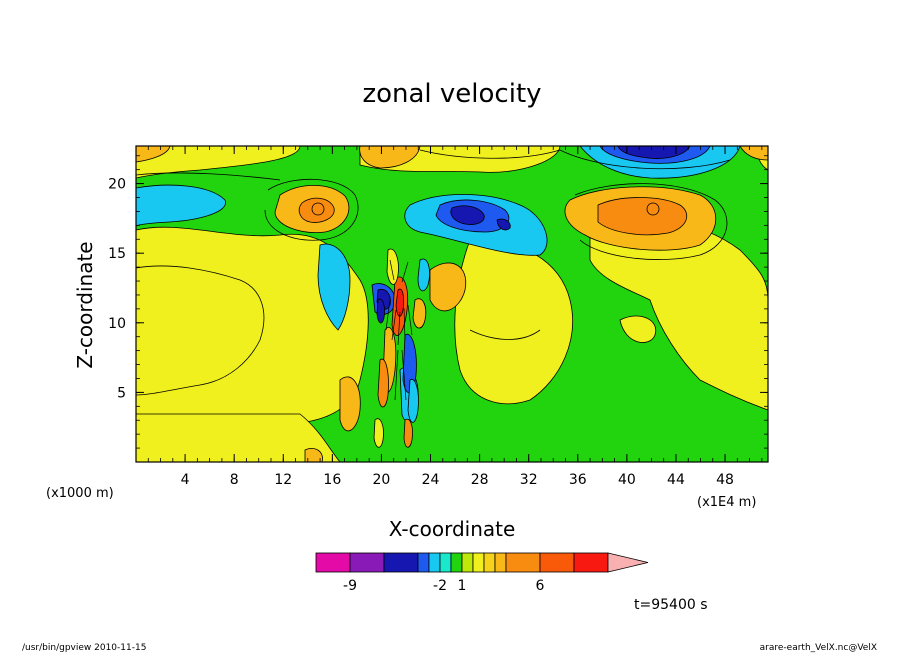 The width and height of the screenshot is (904, 654). What do you see at coordinates (578, 480) in the screenshot?
I see `x-tick-label: 36` at bounding box center [578, 480].